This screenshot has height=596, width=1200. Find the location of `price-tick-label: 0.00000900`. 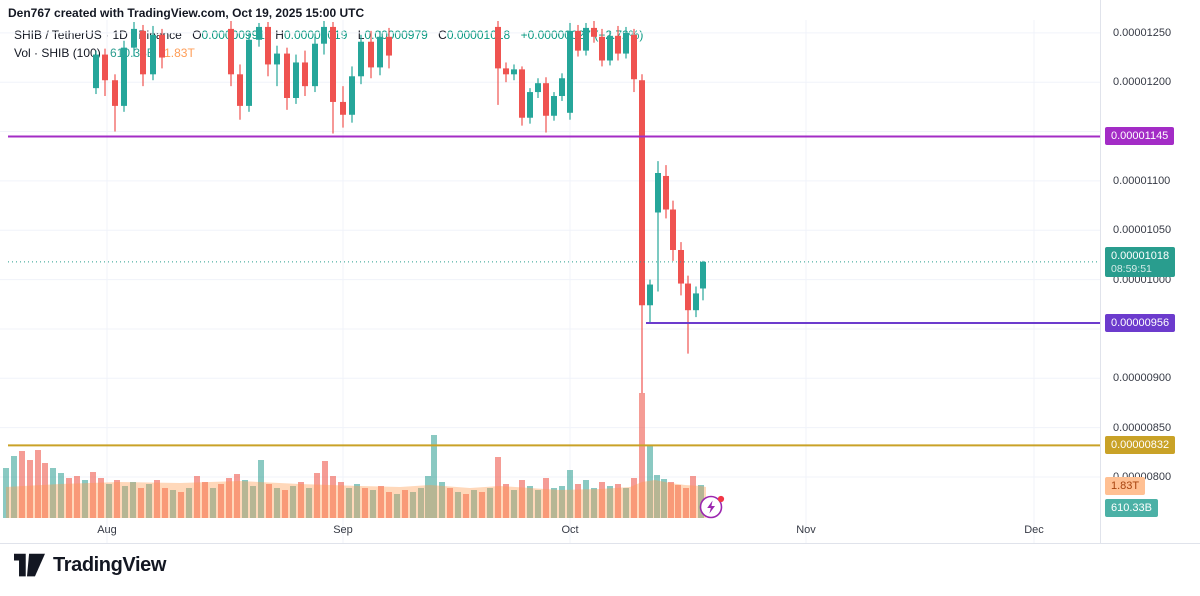

price-tick-label: 0.00000900 is located at coordinates (1142, 378).